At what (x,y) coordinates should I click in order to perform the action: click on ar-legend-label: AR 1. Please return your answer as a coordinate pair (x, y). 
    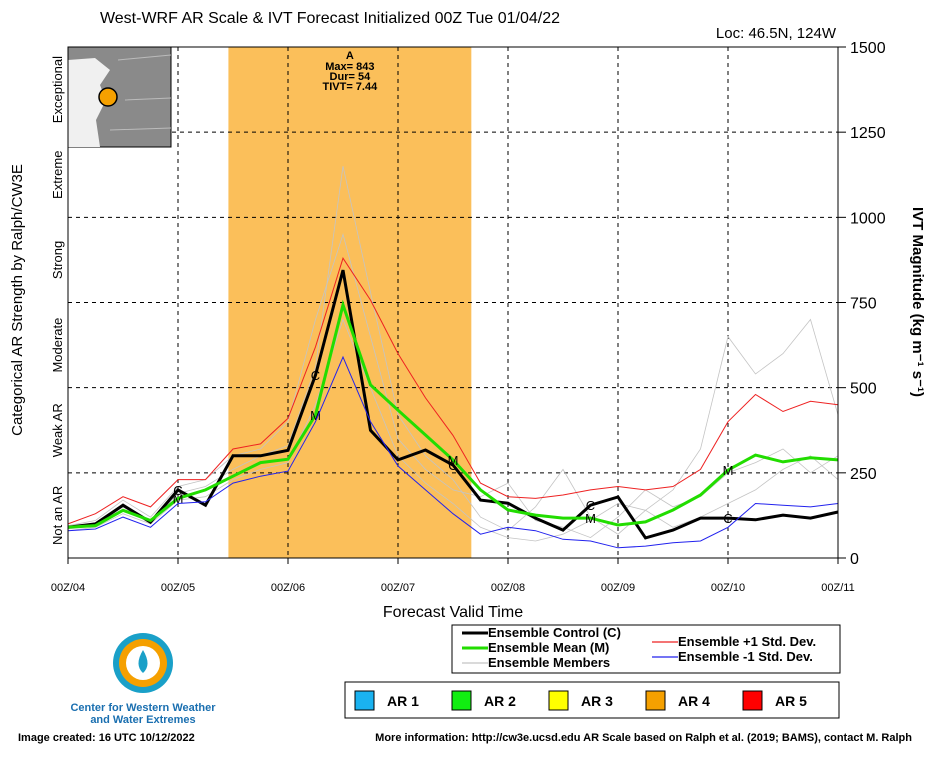
    Looking at the image, I should click on (403, 701).